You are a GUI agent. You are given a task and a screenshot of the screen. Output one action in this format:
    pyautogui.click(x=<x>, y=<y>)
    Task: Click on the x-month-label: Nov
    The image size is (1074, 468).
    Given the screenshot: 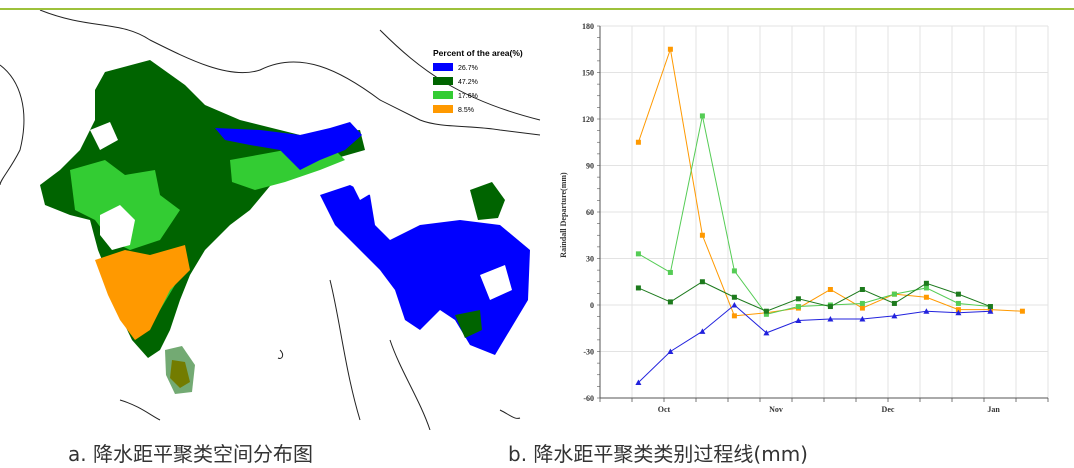 What is the action you would take?
    pyautogui.click(x=776, y=409)
    